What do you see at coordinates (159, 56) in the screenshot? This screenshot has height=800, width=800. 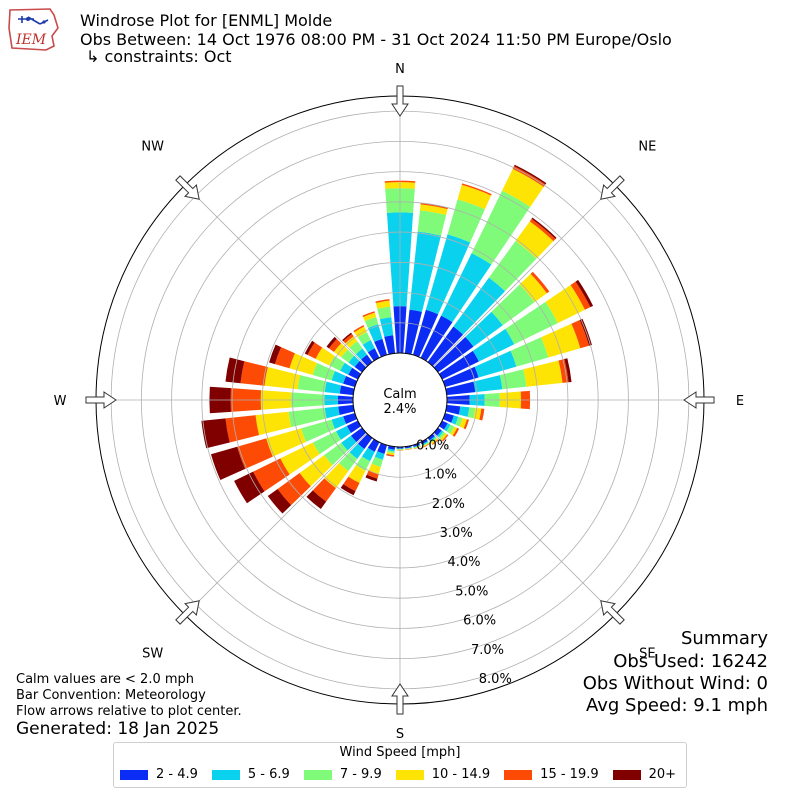 I see `constraints: ↳ constraints: Oct` at bounding box center [159, 56].